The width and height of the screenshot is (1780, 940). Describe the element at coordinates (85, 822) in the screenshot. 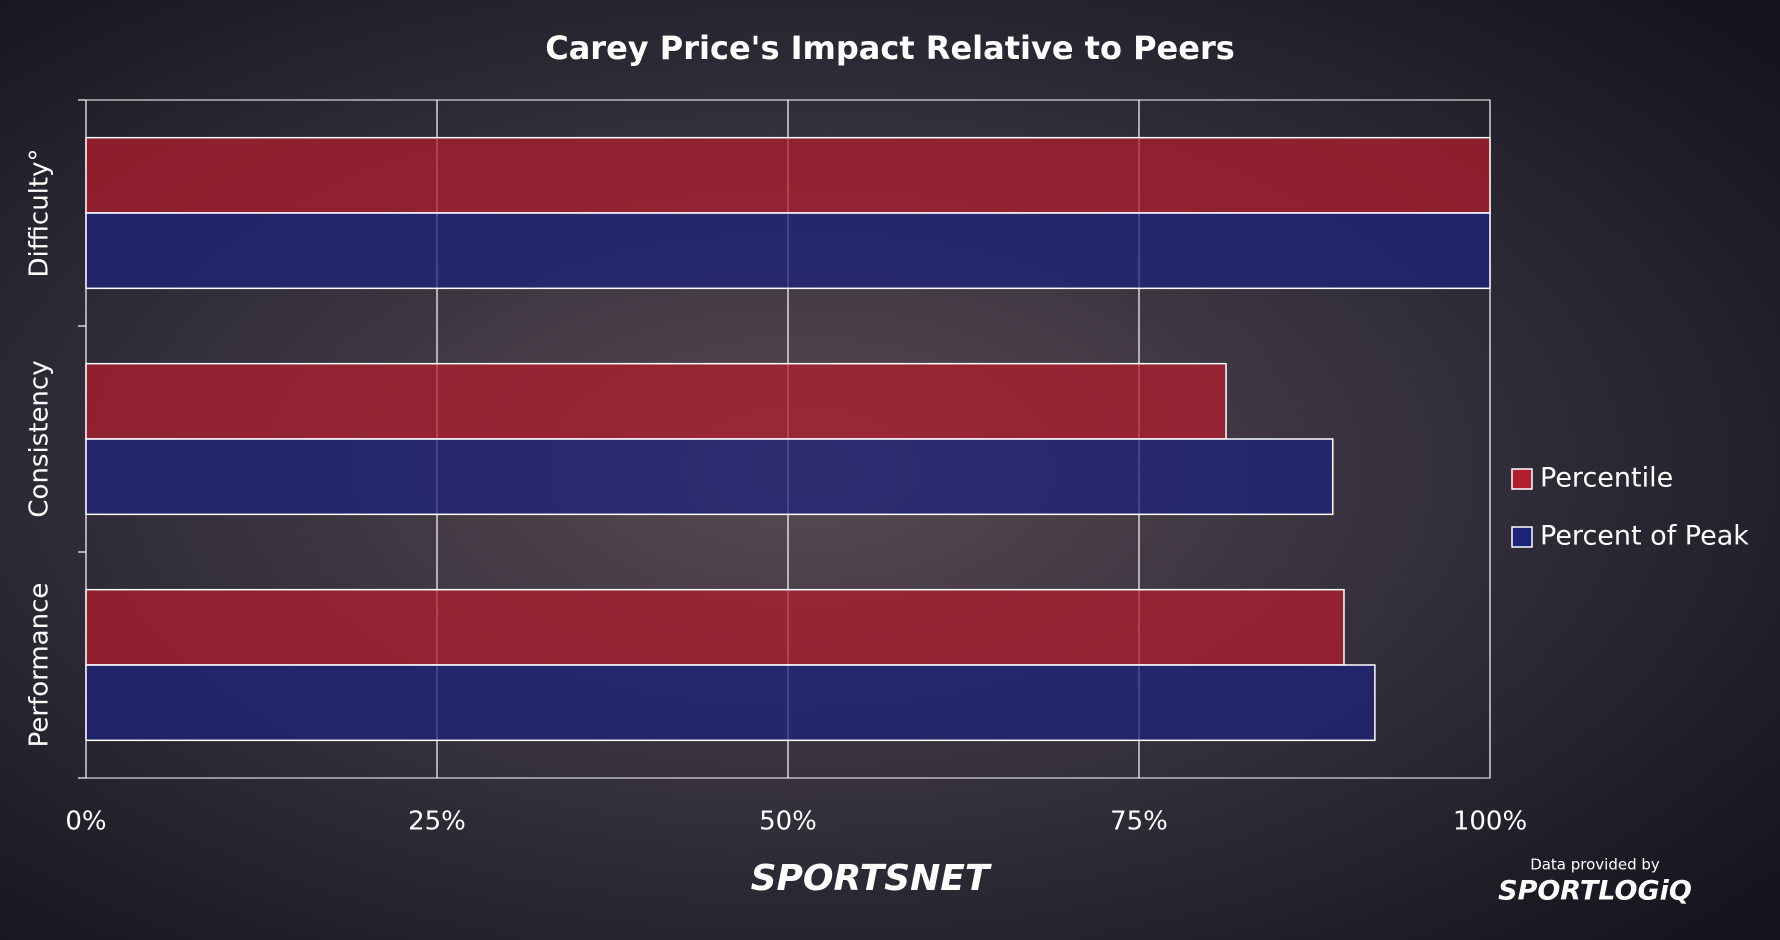

I see `x-tick-label: 0%` at that location.